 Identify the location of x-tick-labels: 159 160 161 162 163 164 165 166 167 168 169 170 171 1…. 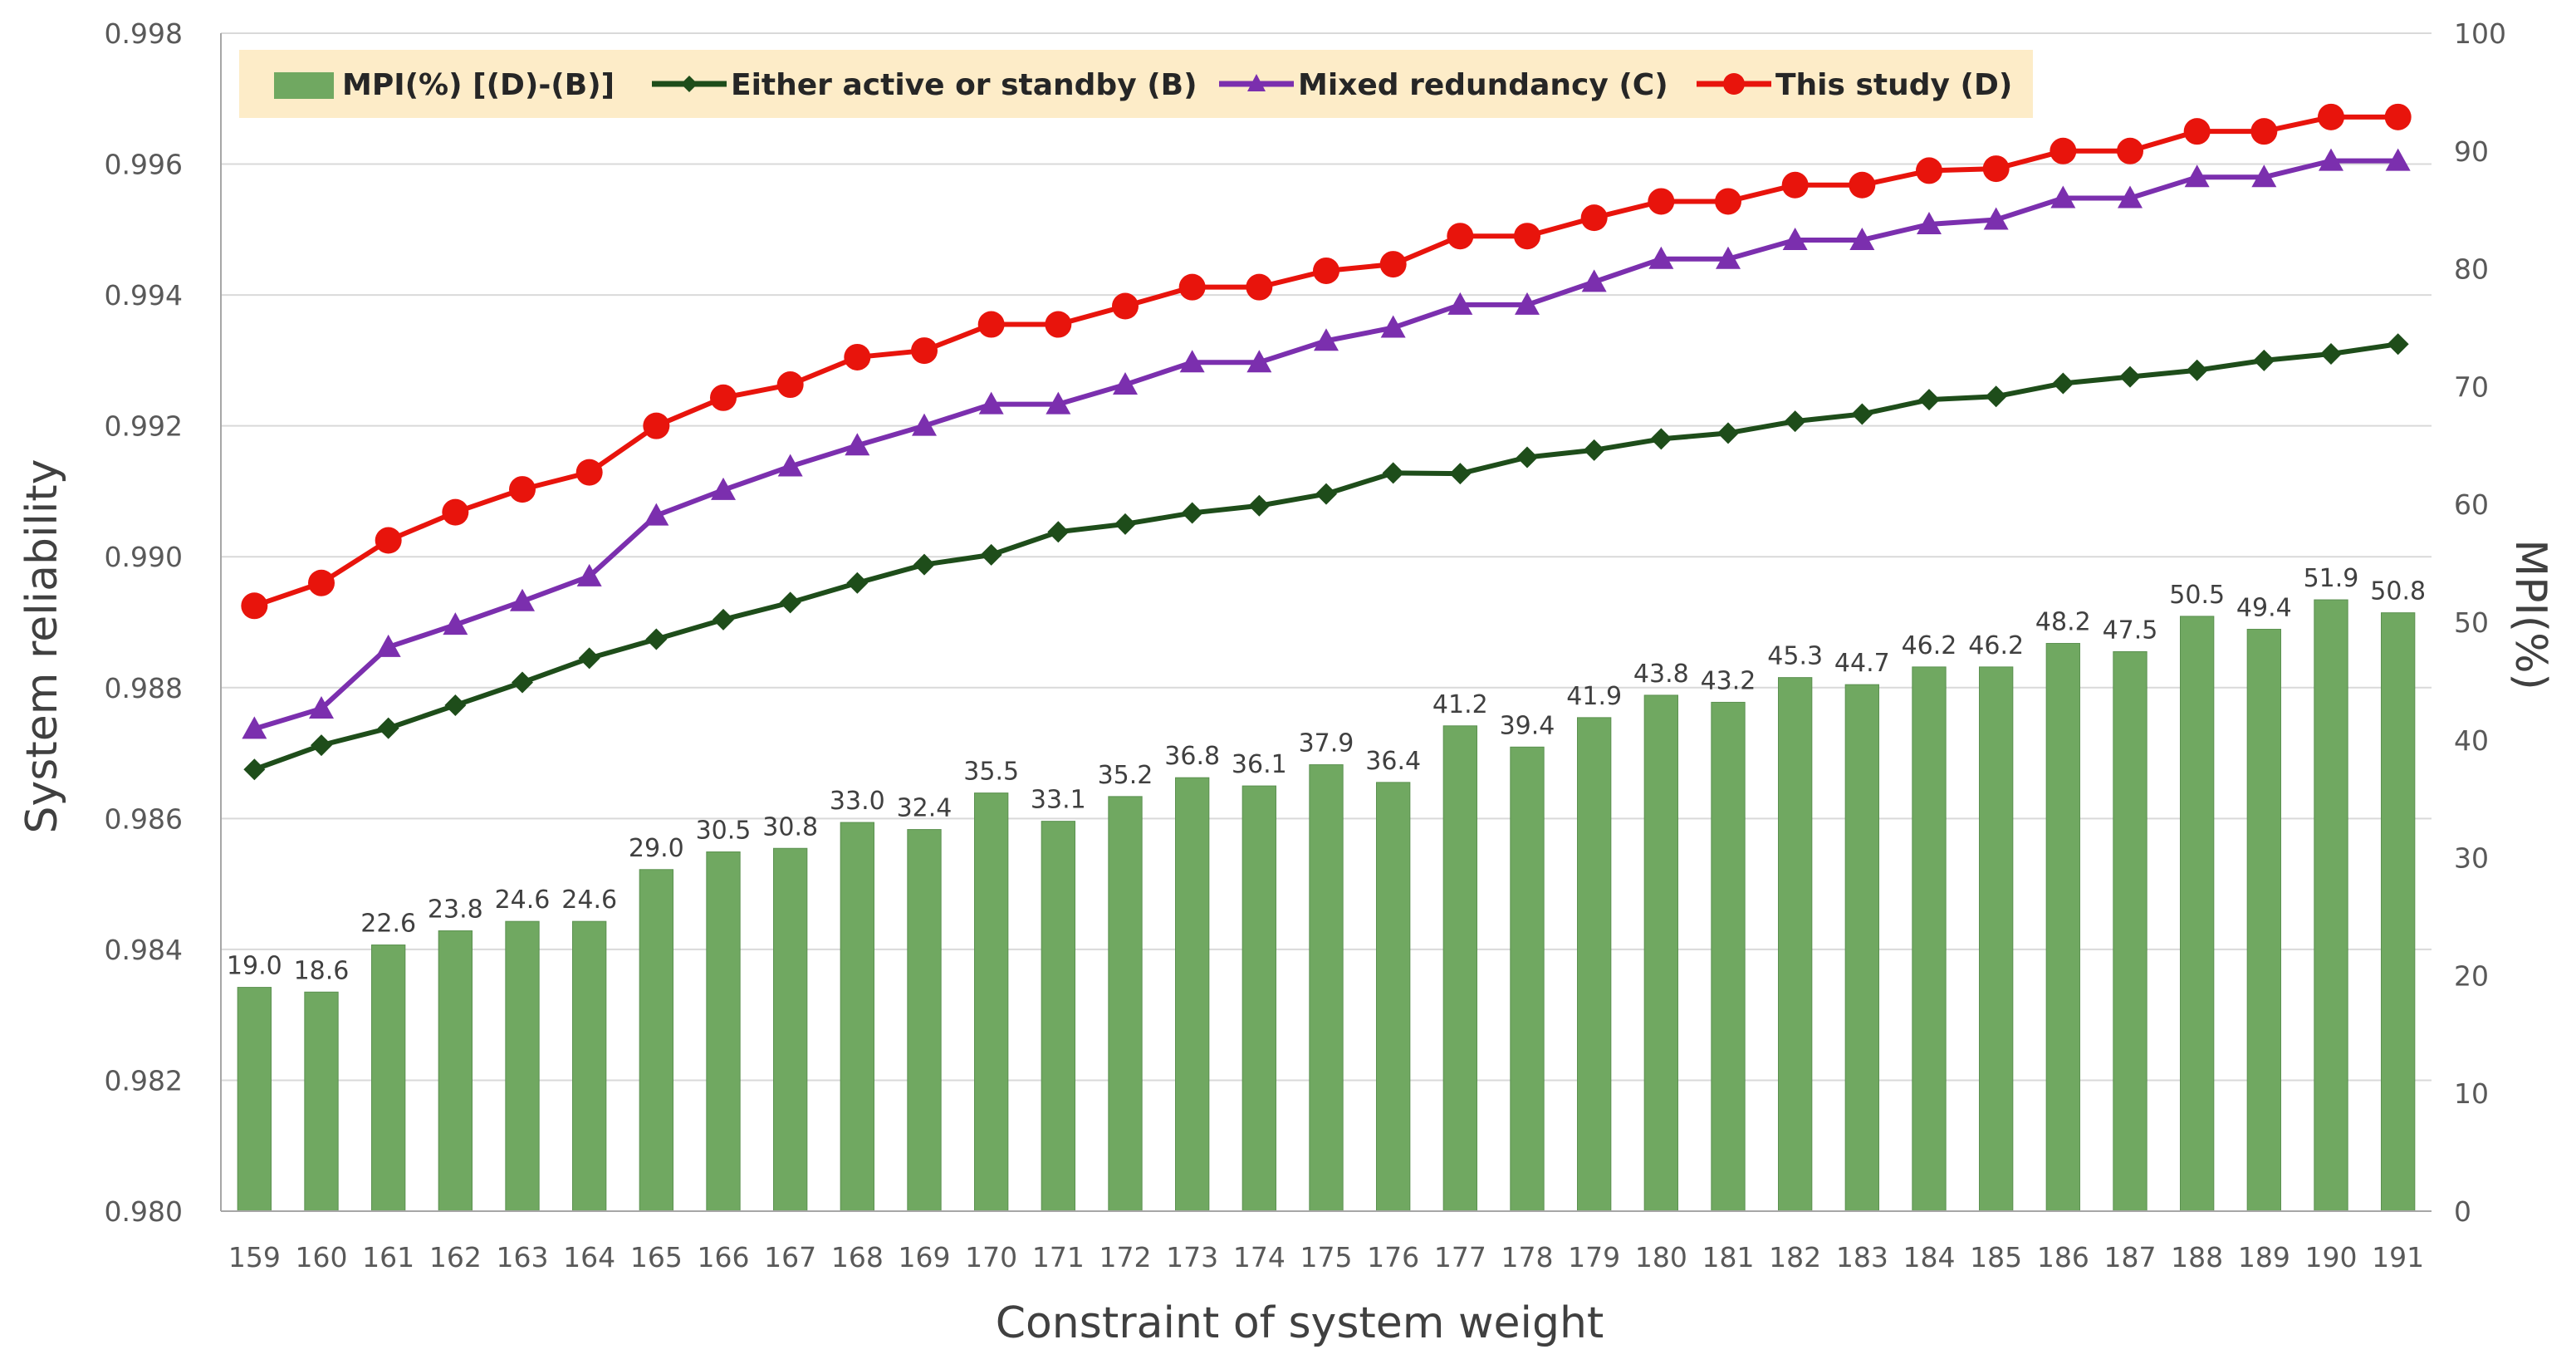
(1326, 1257).